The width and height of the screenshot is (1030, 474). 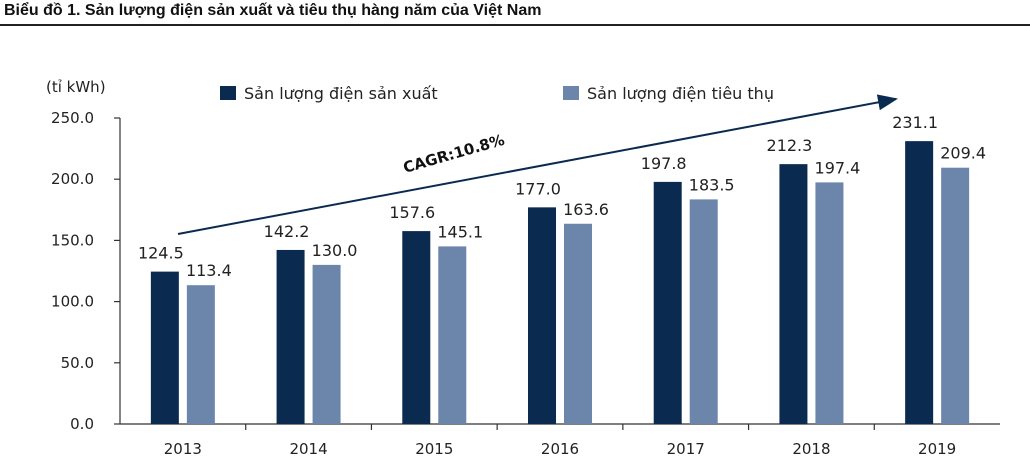 What do you see at coordinates (937, 449) in the screenshot?
I see `x-tick-label: 2019` at bounding box center [937, 449].